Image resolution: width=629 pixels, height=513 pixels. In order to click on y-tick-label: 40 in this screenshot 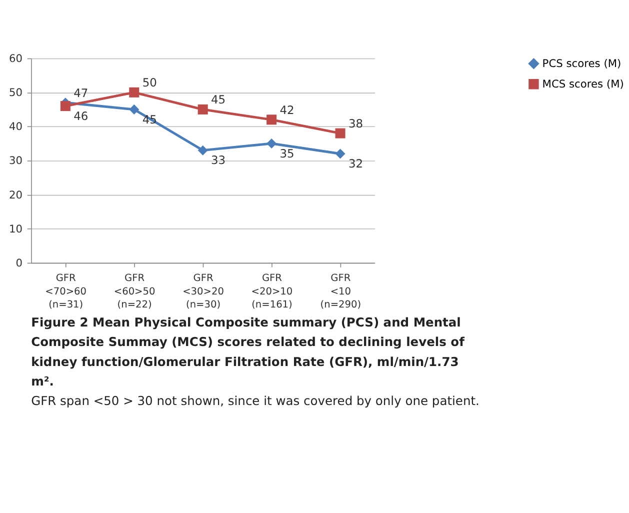, I will do `click(15, 127)`.